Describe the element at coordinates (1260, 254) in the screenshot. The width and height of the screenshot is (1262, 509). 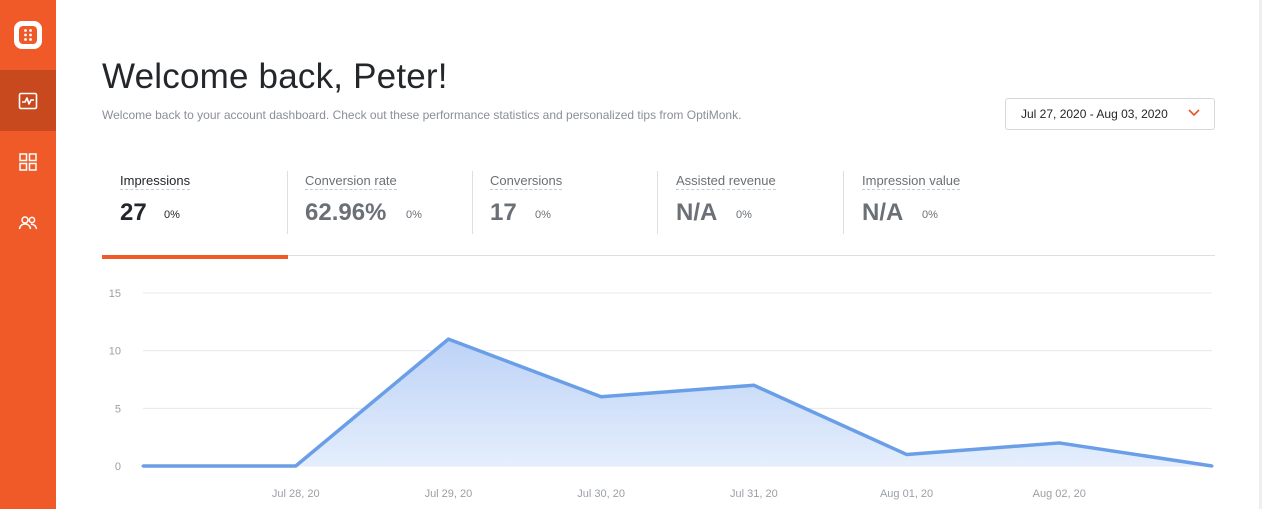
I see `scrollbar-track` at that location.